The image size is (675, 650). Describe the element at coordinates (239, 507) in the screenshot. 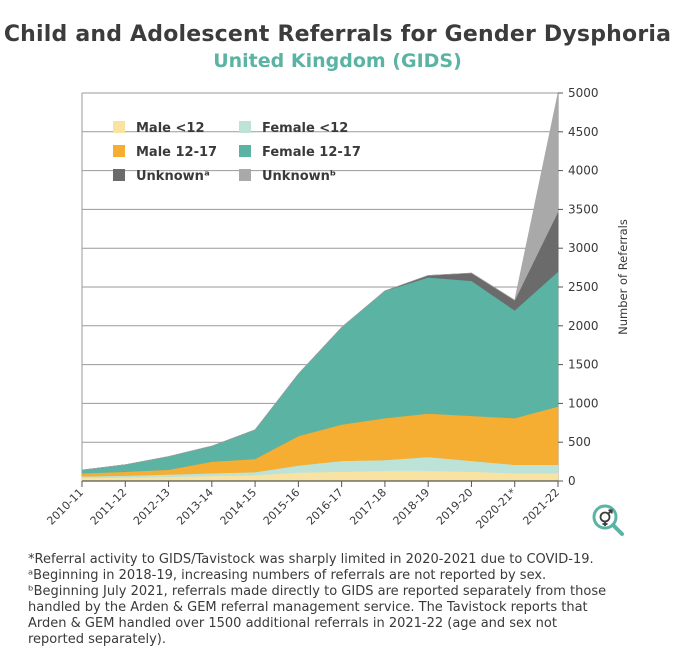

I see `x-tick-label: 2014-15` at that location.